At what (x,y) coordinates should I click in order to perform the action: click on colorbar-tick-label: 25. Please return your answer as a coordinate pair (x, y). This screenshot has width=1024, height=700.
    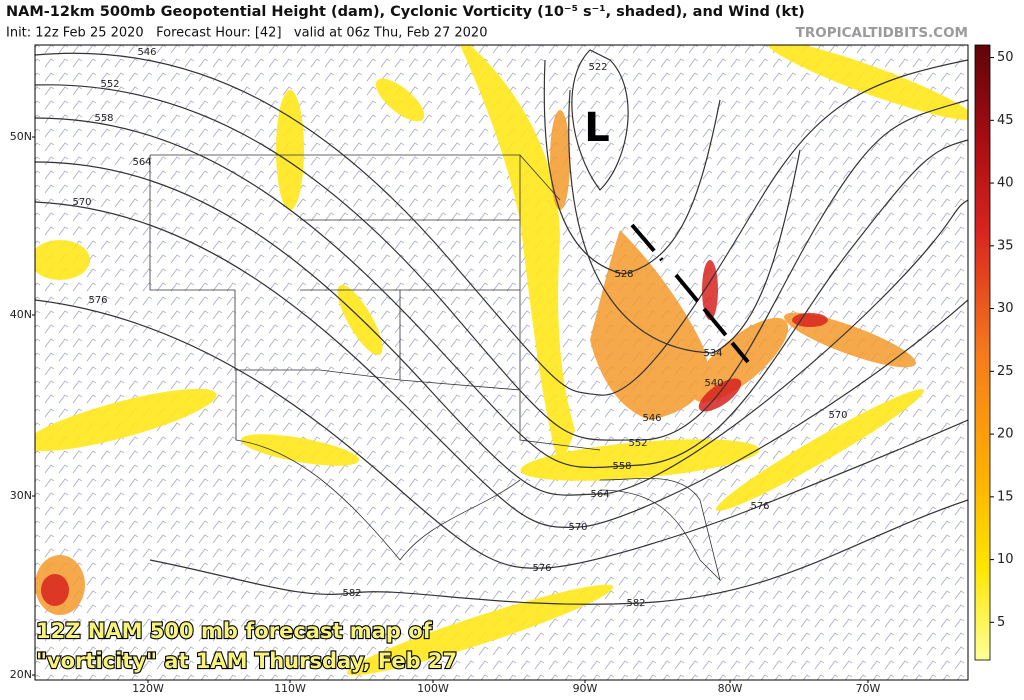
    Looking at the image, I should click on (1005, 371).